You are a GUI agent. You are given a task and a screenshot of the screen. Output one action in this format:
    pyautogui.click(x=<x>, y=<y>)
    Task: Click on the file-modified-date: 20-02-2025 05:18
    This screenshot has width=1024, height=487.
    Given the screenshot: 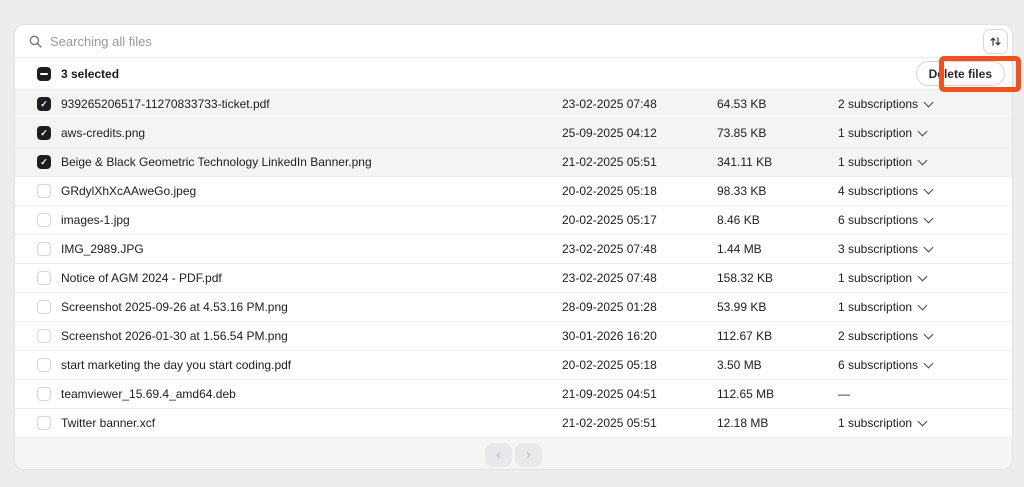 What is the action you would take?
    pyautogui.click(x=609, y=191)
    